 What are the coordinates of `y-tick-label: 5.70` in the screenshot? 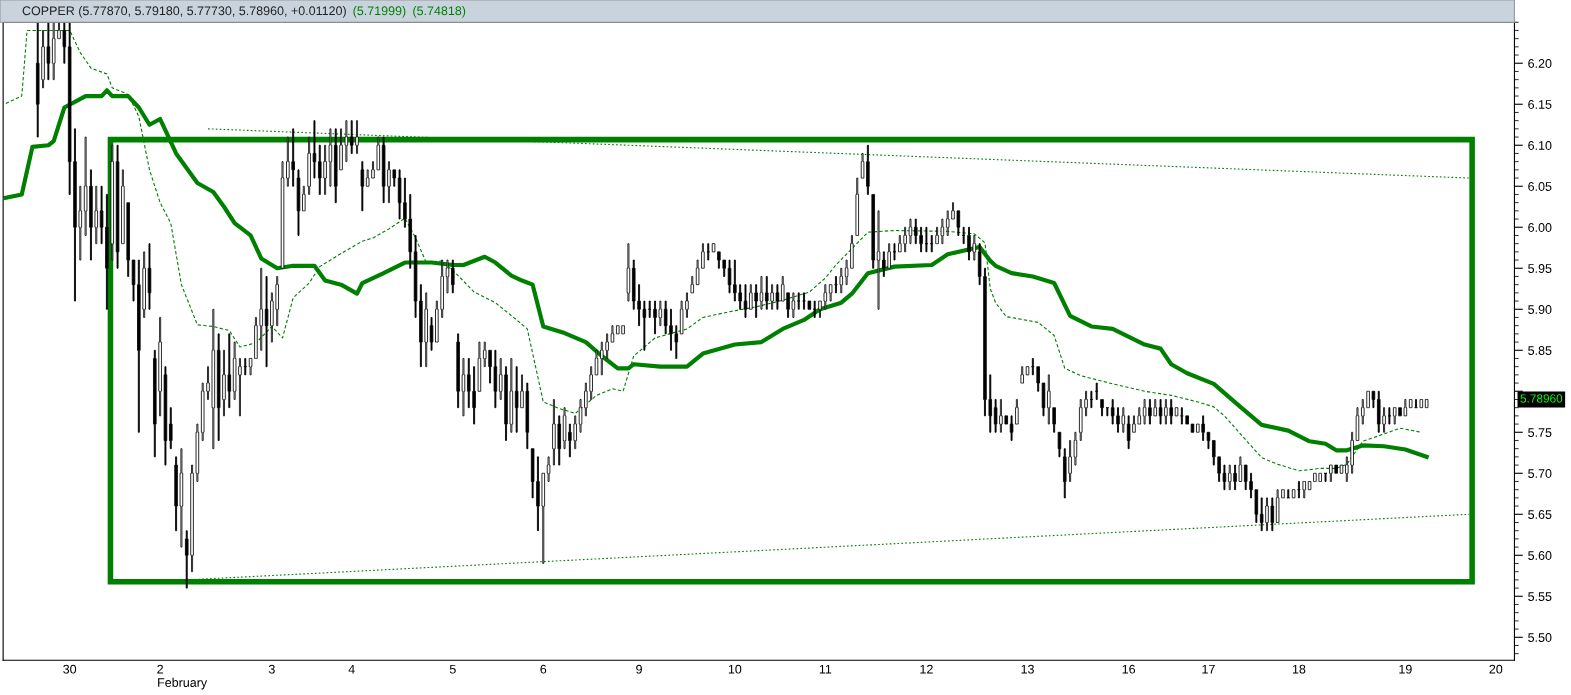 It's located at (1540, 473).